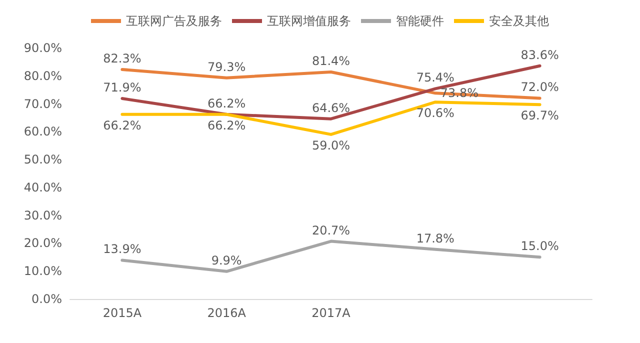  Describe the element at coordinates (122, 87) in the screenshot. I see `data-label: 71.9%` at that location.